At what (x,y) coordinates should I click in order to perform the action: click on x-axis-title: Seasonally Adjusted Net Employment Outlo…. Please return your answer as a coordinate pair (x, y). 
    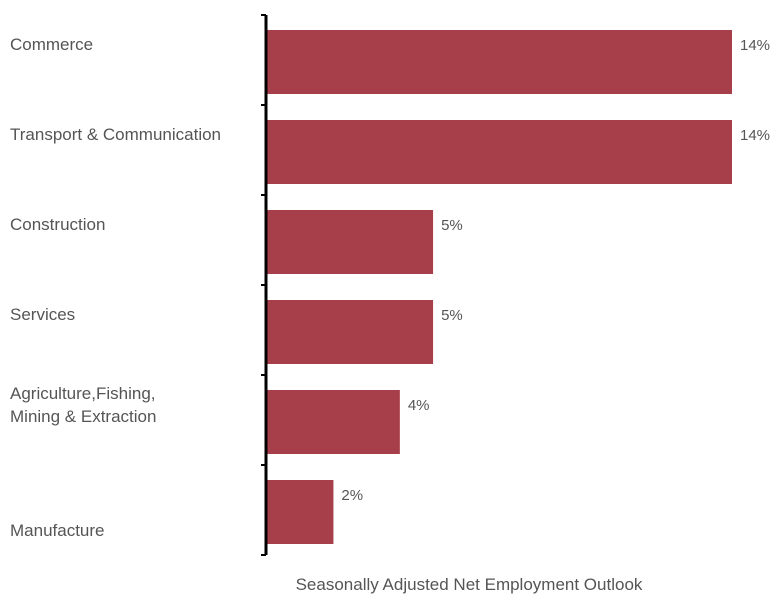
    Looking at the image, I should click on (469, 584).